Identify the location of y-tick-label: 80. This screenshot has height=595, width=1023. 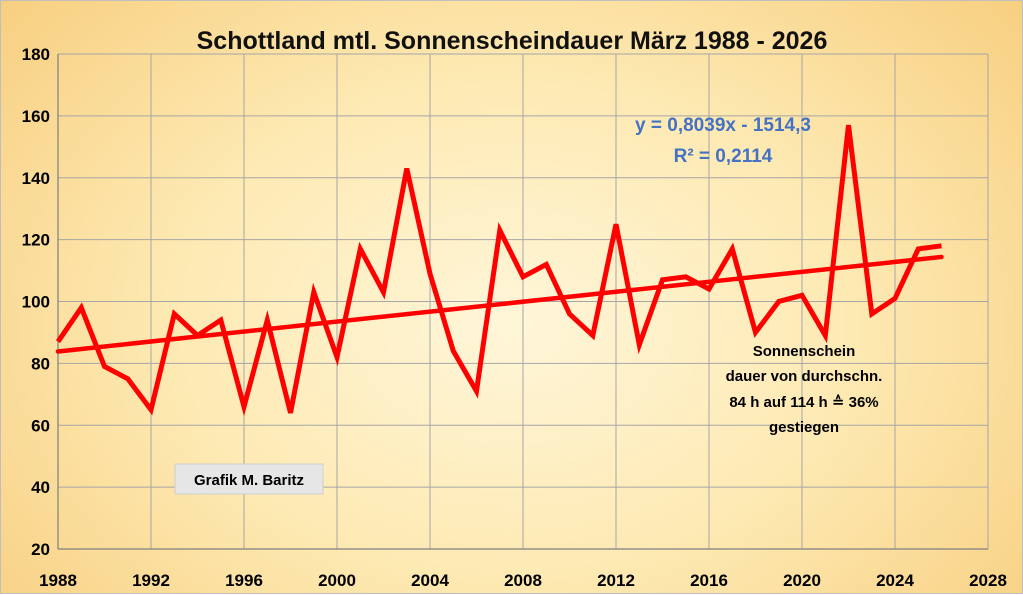
(40, 363).